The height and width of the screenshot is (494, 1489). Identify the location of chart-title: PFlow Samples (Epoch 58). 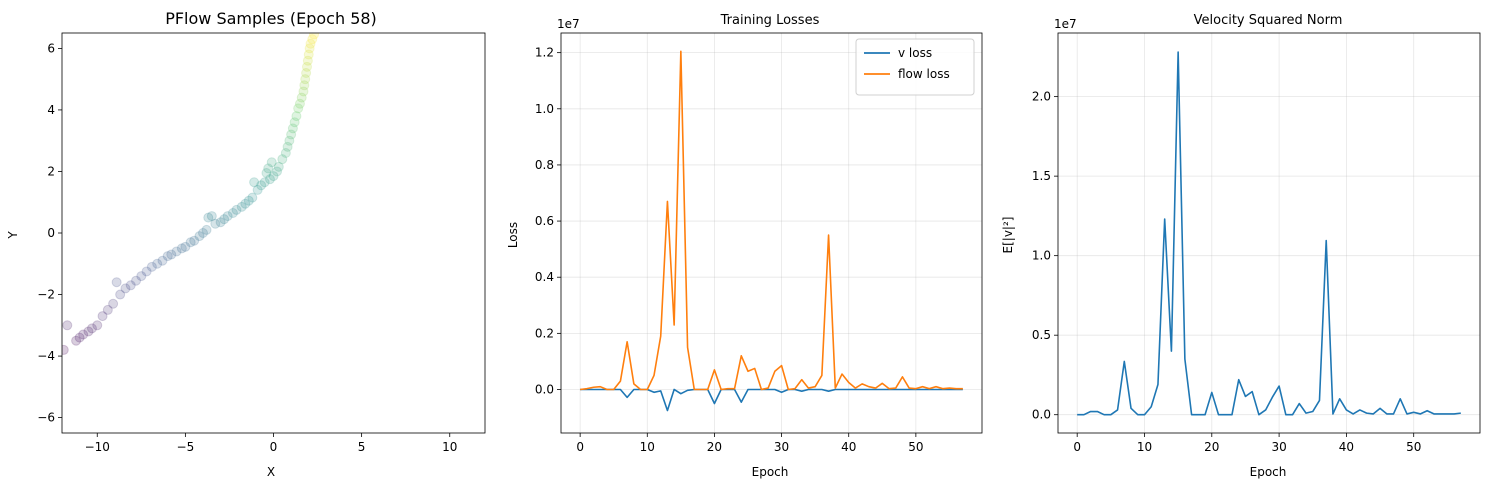
(271, 18).